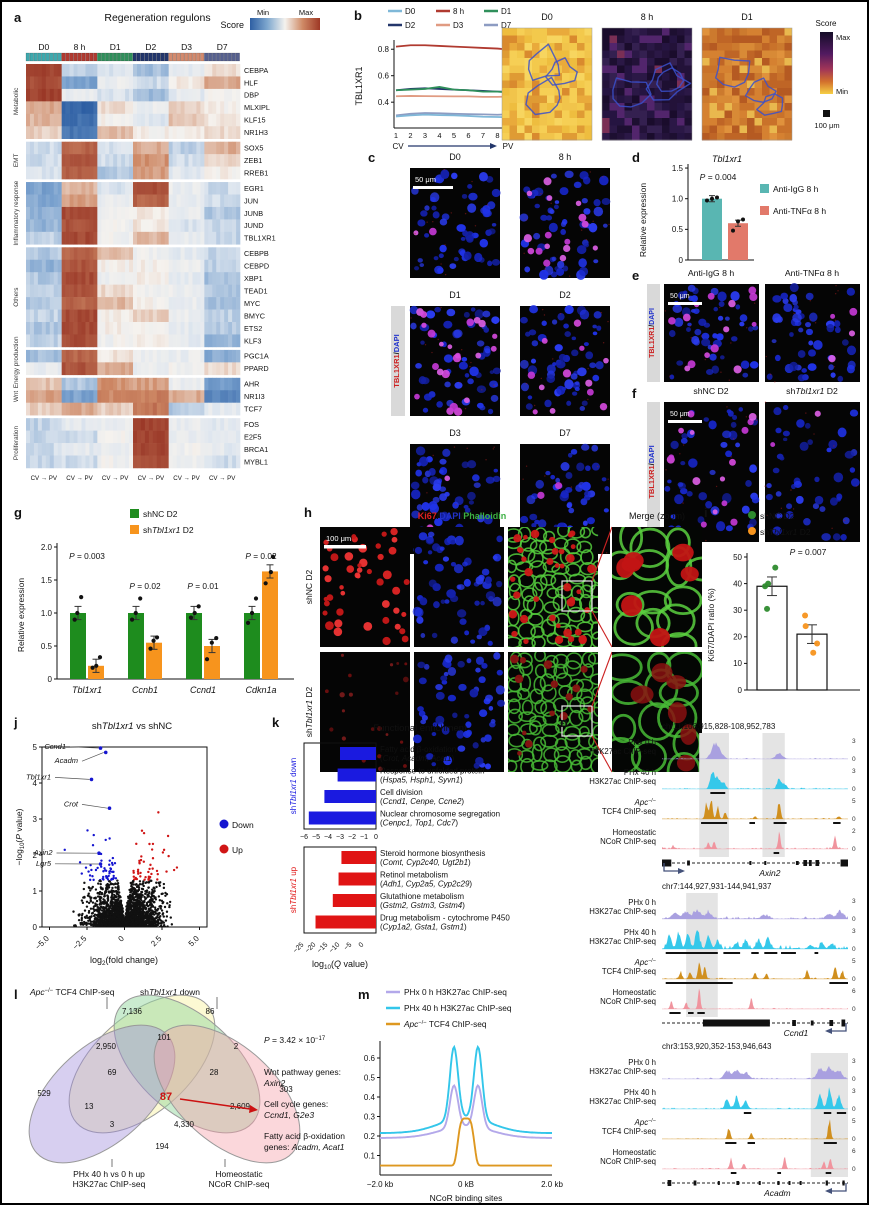  Describe the element at coordinates (459, 712) in the screenshot. I see `micro-image` at that location.